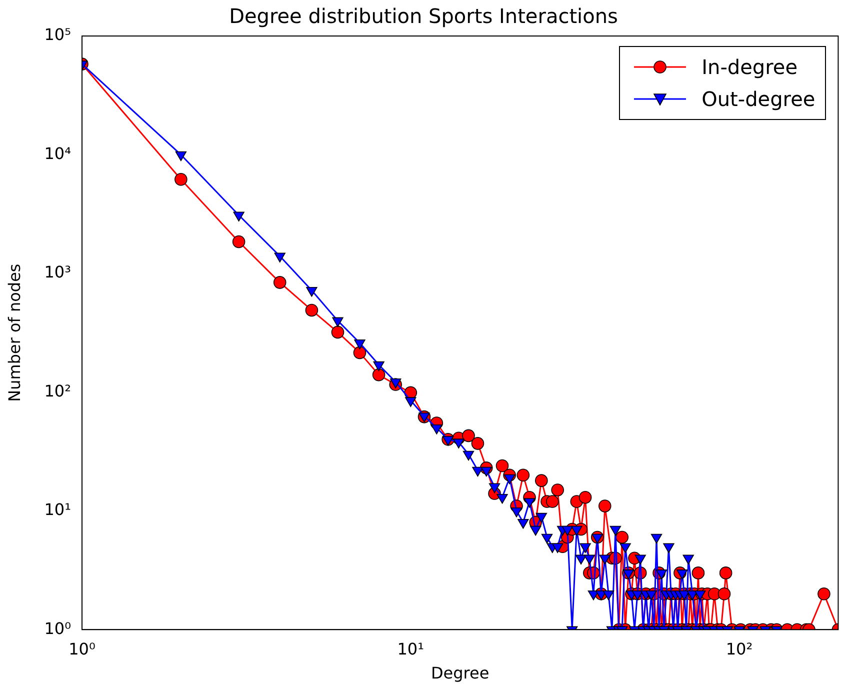 This screenshot has height=690, width=845. I want to click on x-tick-label: 10⁰, so click(82, 648).